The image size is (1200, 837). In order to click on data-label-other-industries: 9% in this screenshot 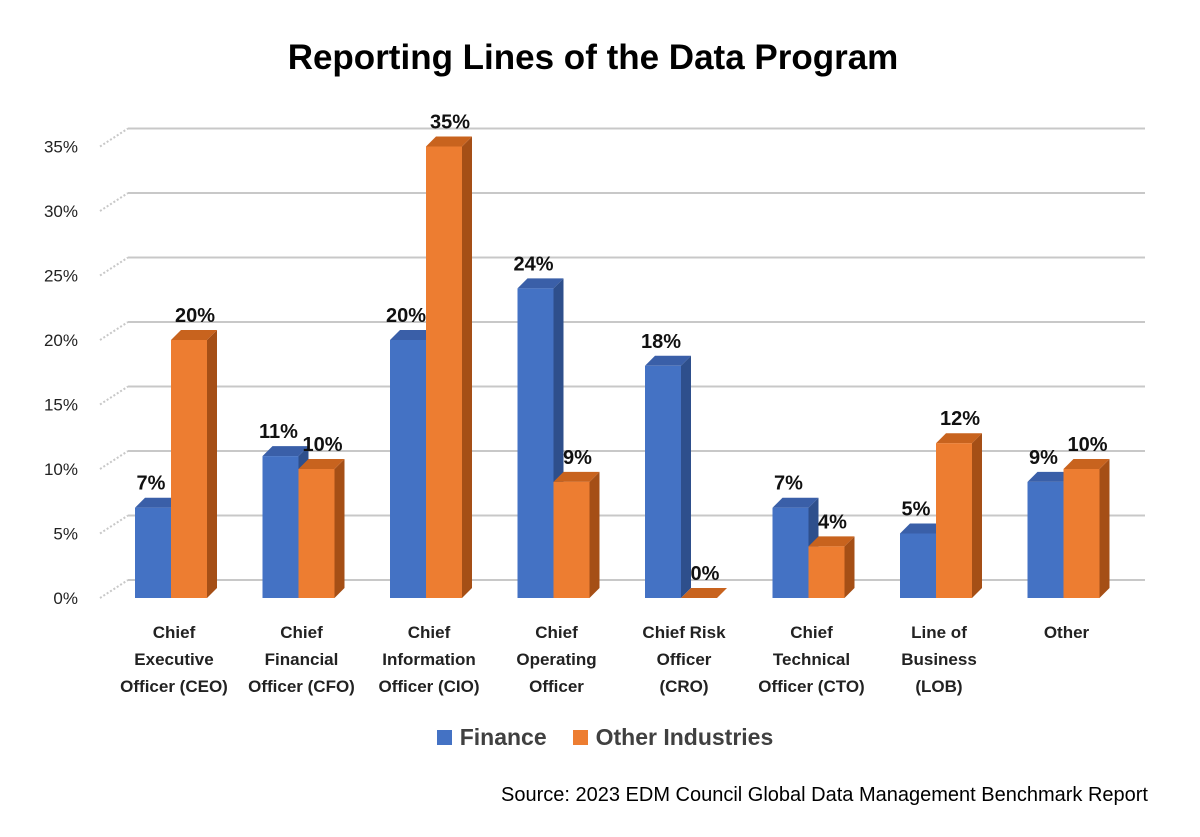, I will do `click(577, 458)`.